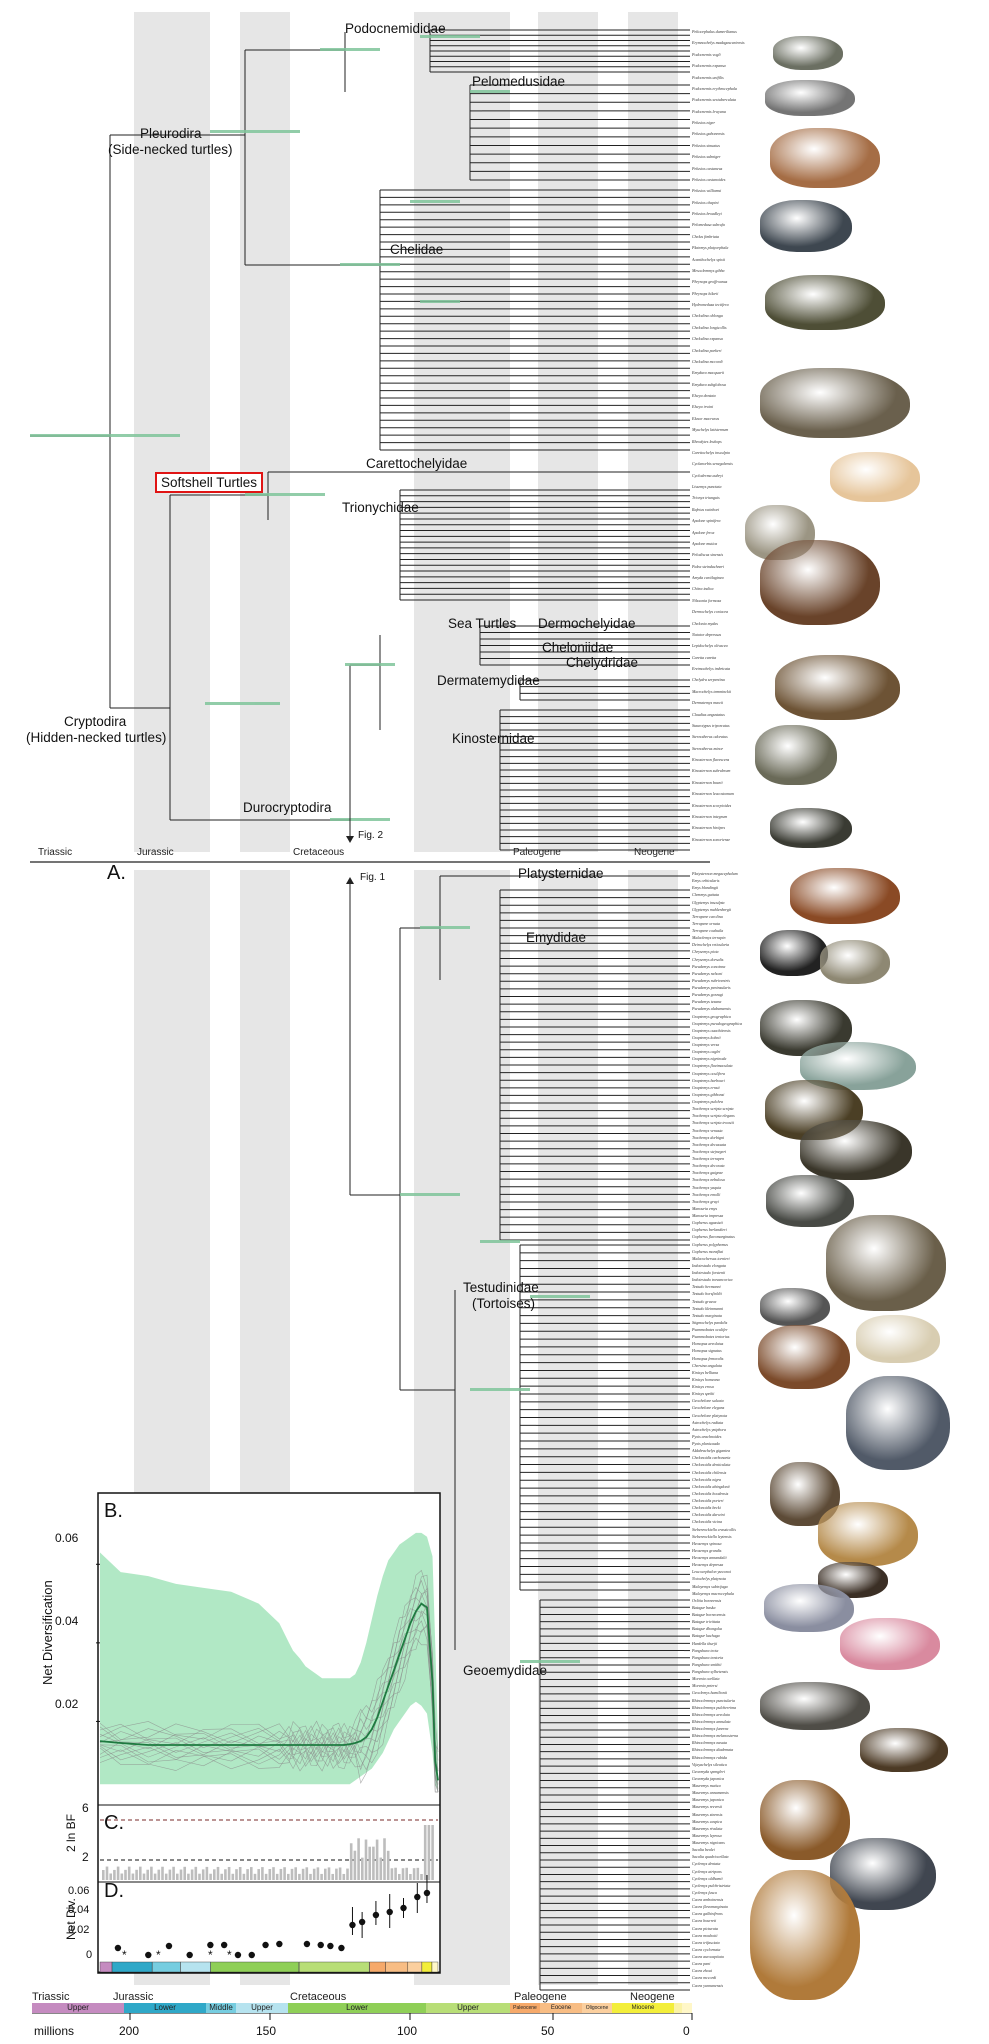 The width and height of the screenshot is (989, 2044). What do you see at coordinates (71, 1832) in the screenshot?
I see `panel-c-ylabel: 2 ln BF` at bounding box center [71, 1832].